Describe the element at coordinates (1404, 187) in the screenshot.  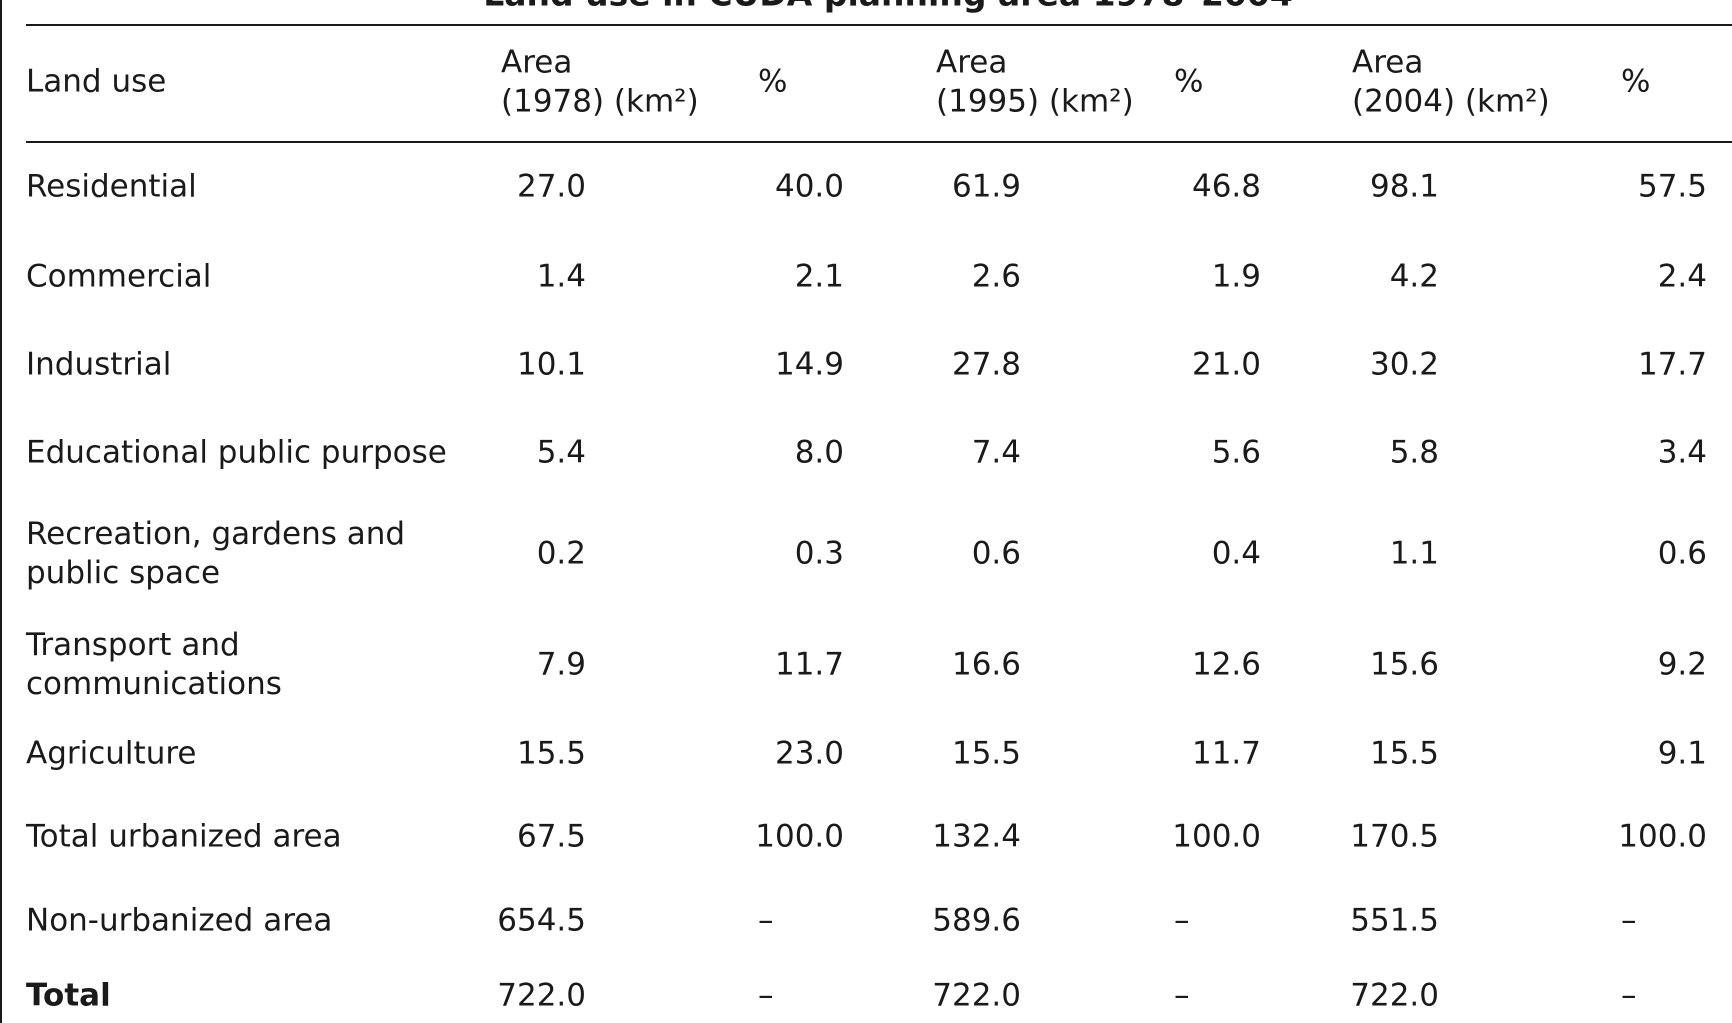
I see `table-cell: 98.1` at that location.